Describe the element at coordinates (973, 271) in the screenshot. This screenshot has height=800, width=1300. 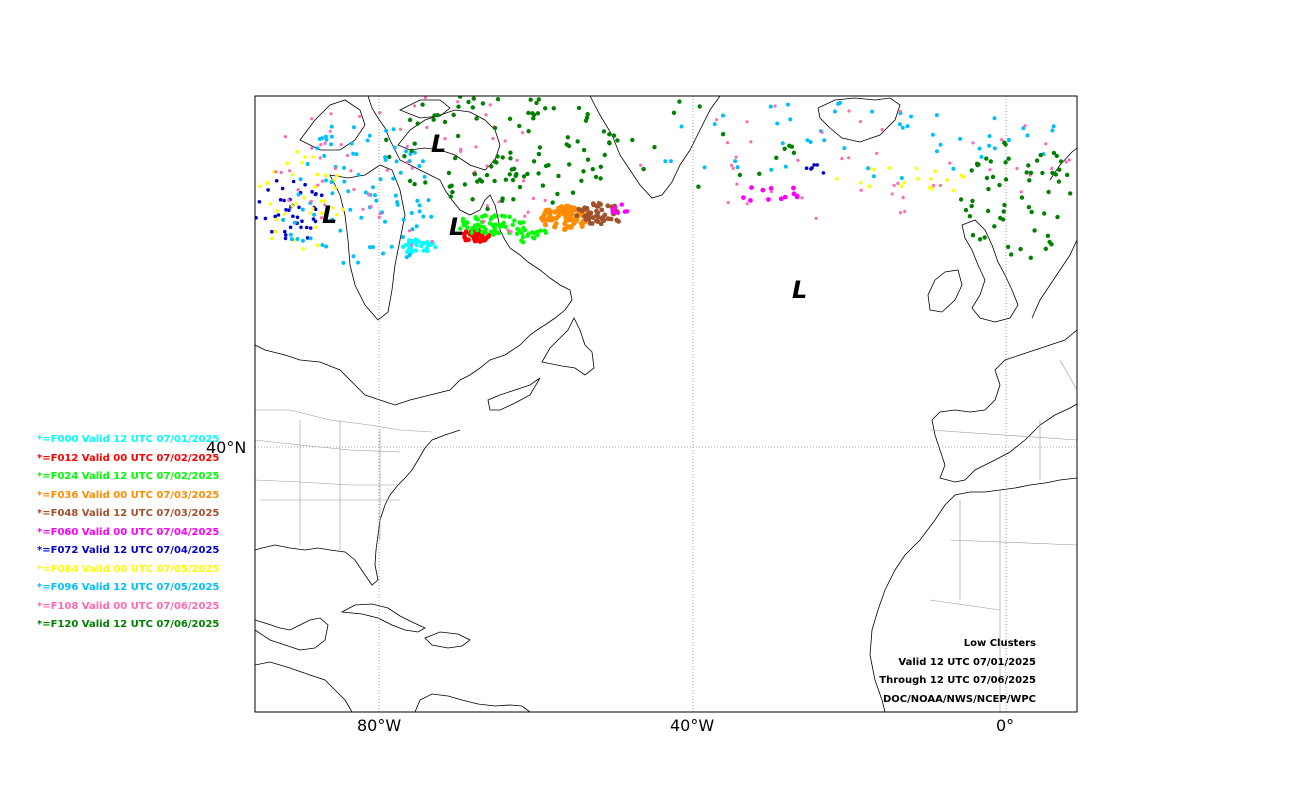
I see `british-isles` at that location.